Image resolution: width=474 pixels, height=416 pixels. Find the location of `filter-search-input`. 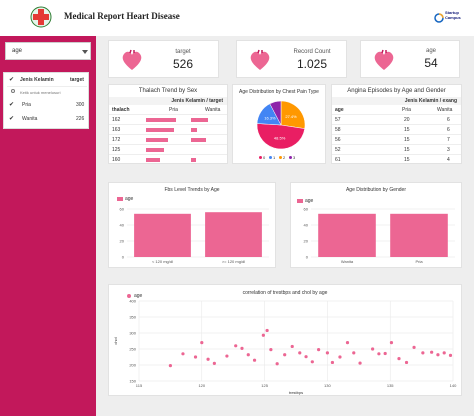

filter-search-input is located at coordinates (52, 92).